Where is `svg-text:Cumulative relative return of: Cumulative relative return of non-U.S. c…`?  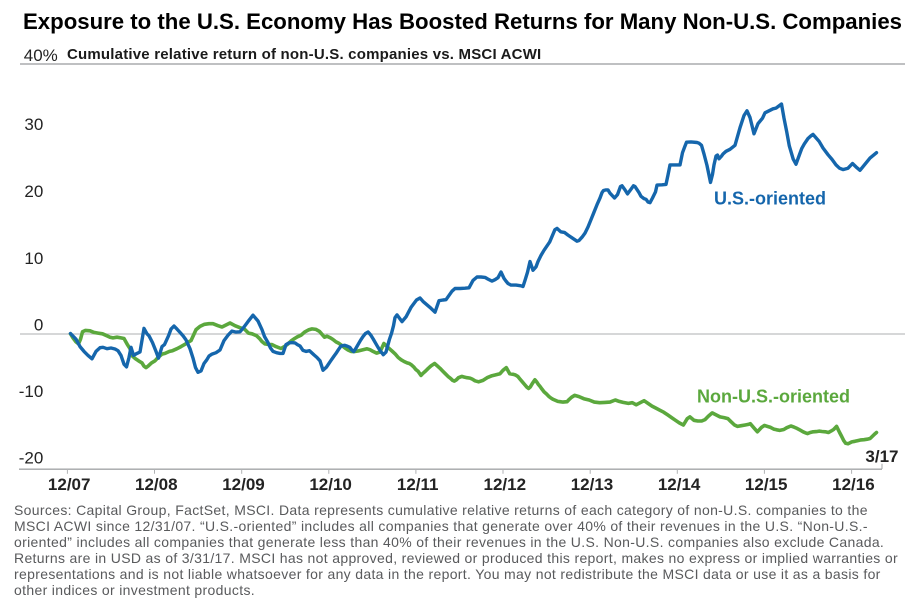
svg-text:Cumulative relative return of: Cumulative relative return of non-U.S. c… is located at coordinates (304, 54).